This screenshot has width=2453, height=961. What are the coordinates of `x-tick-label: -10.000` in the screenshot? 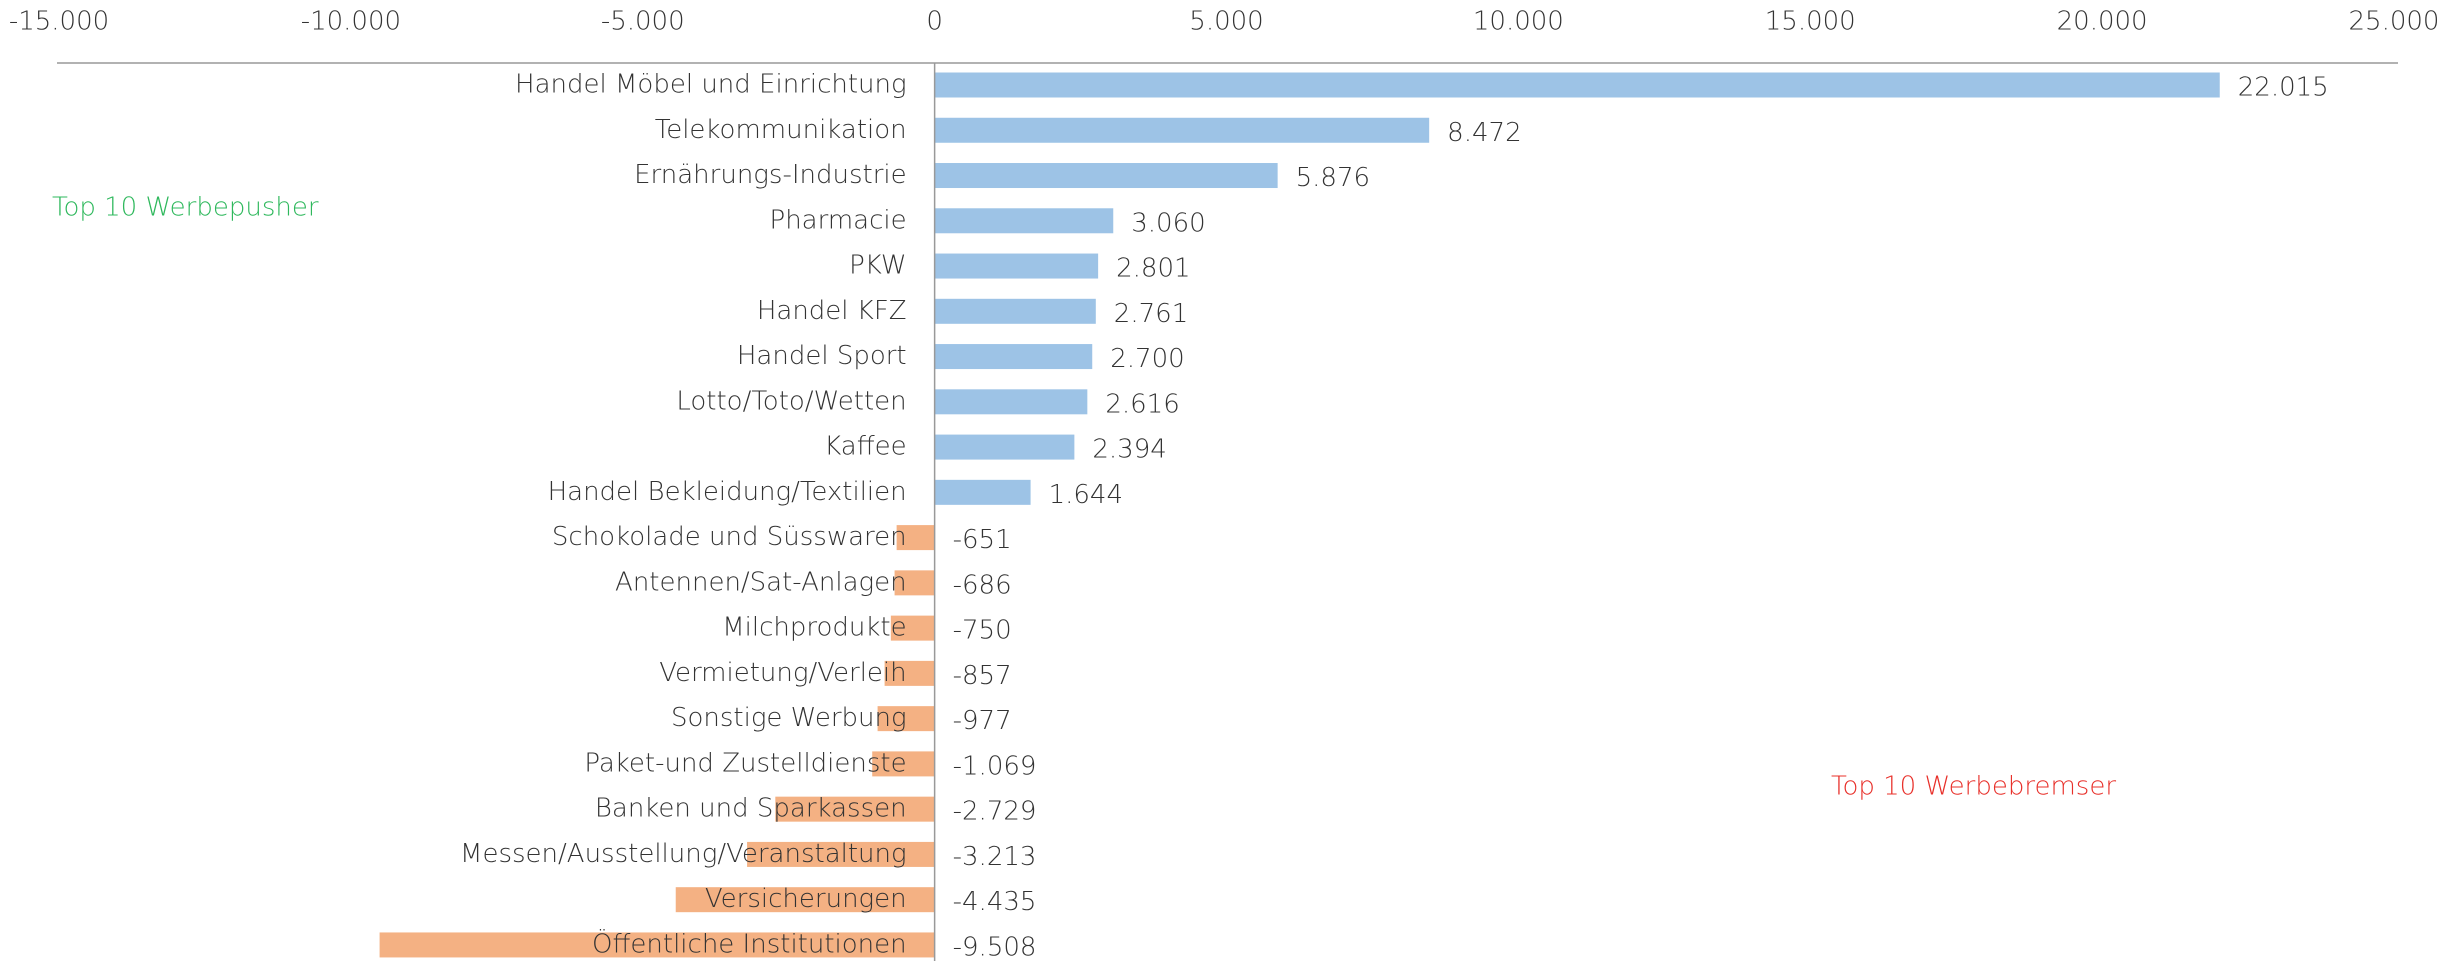 It's located at (351, 22).